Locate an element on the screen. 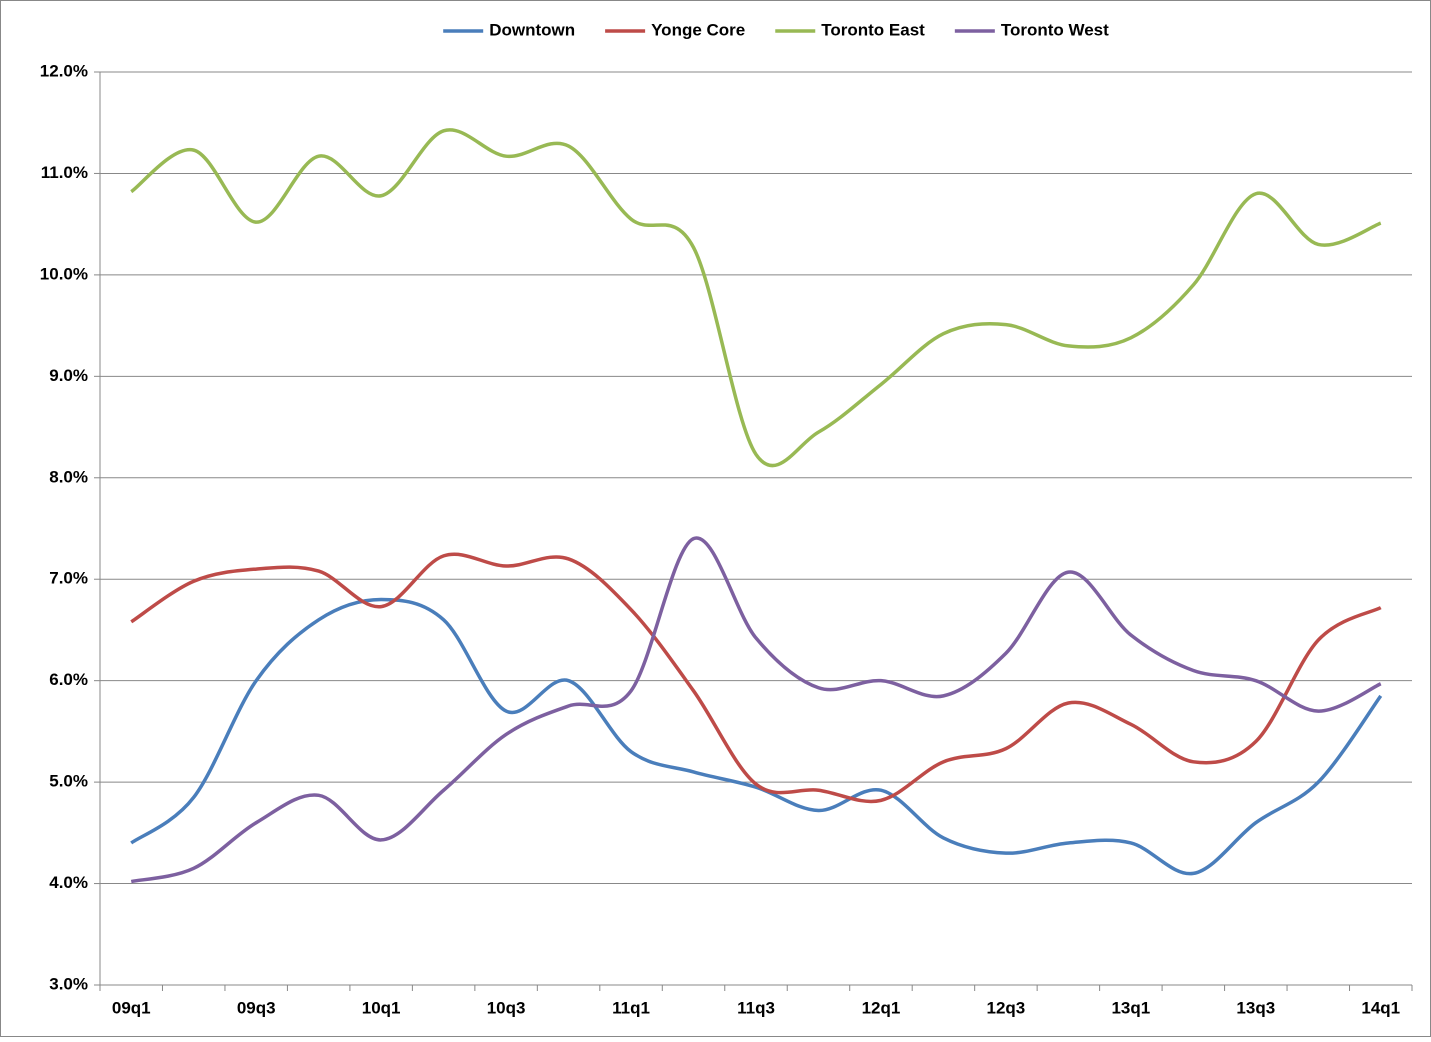  x-tick-label: 12q1 is located at coordinates (881, 1007).